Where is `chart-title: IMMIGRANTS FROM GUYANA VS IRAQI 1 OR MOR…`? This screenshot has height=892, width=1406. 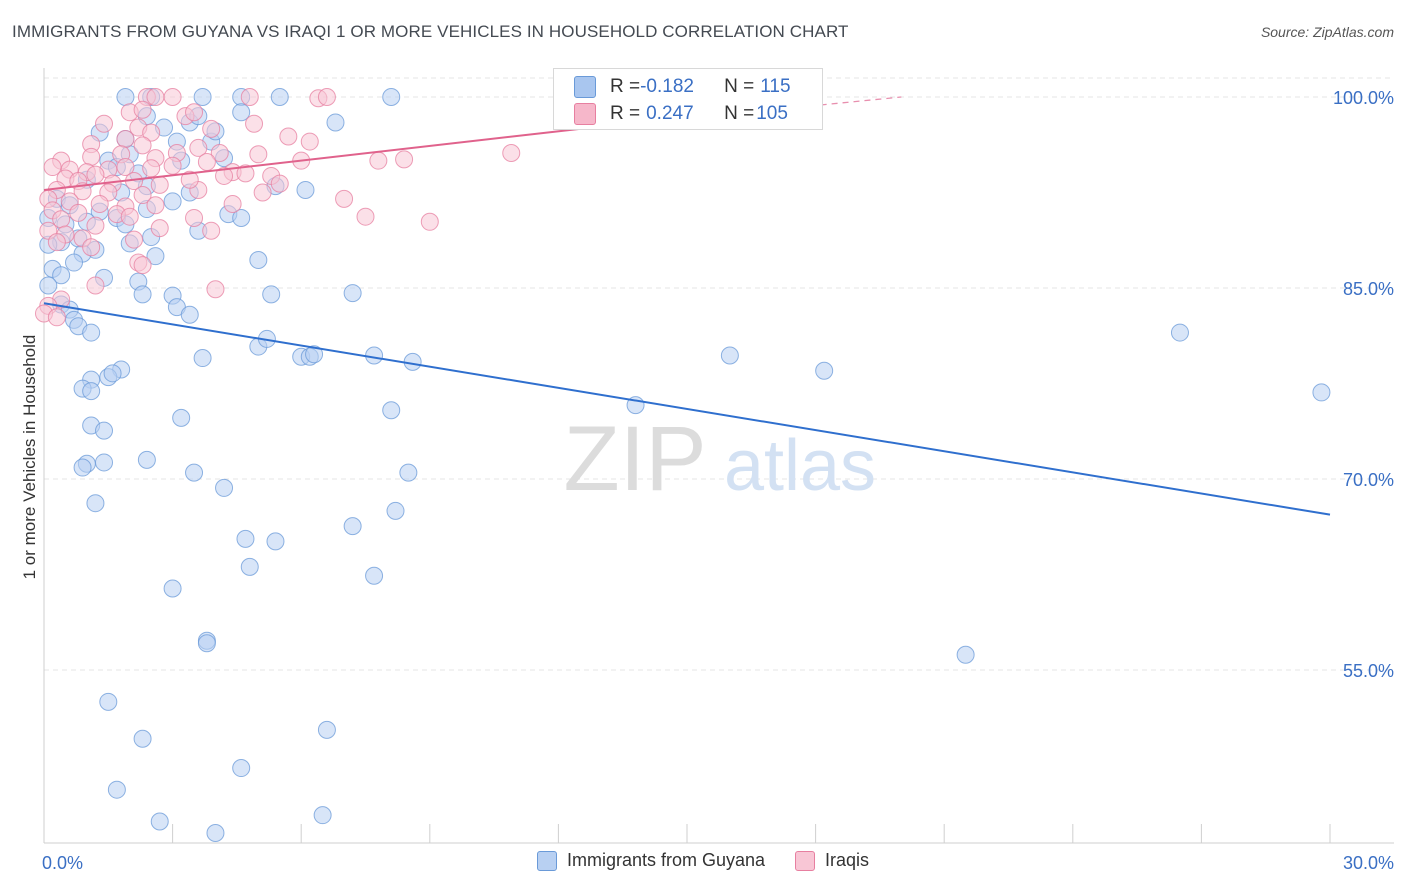 chart-title: IMMIGRANTS FROM GUYANA VS IRAQI 1 OR MOR… is located at coordinates (430, 31).